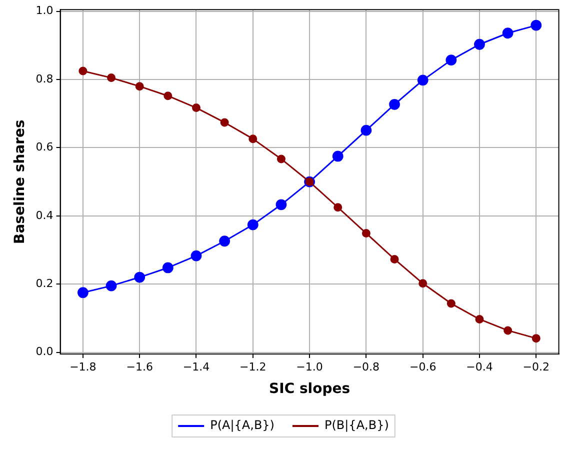 The image size is (565, 450). Describe the element at coordinates (139, 367) in the screenshot. I see `x-tick-label: −1.6` at that location.